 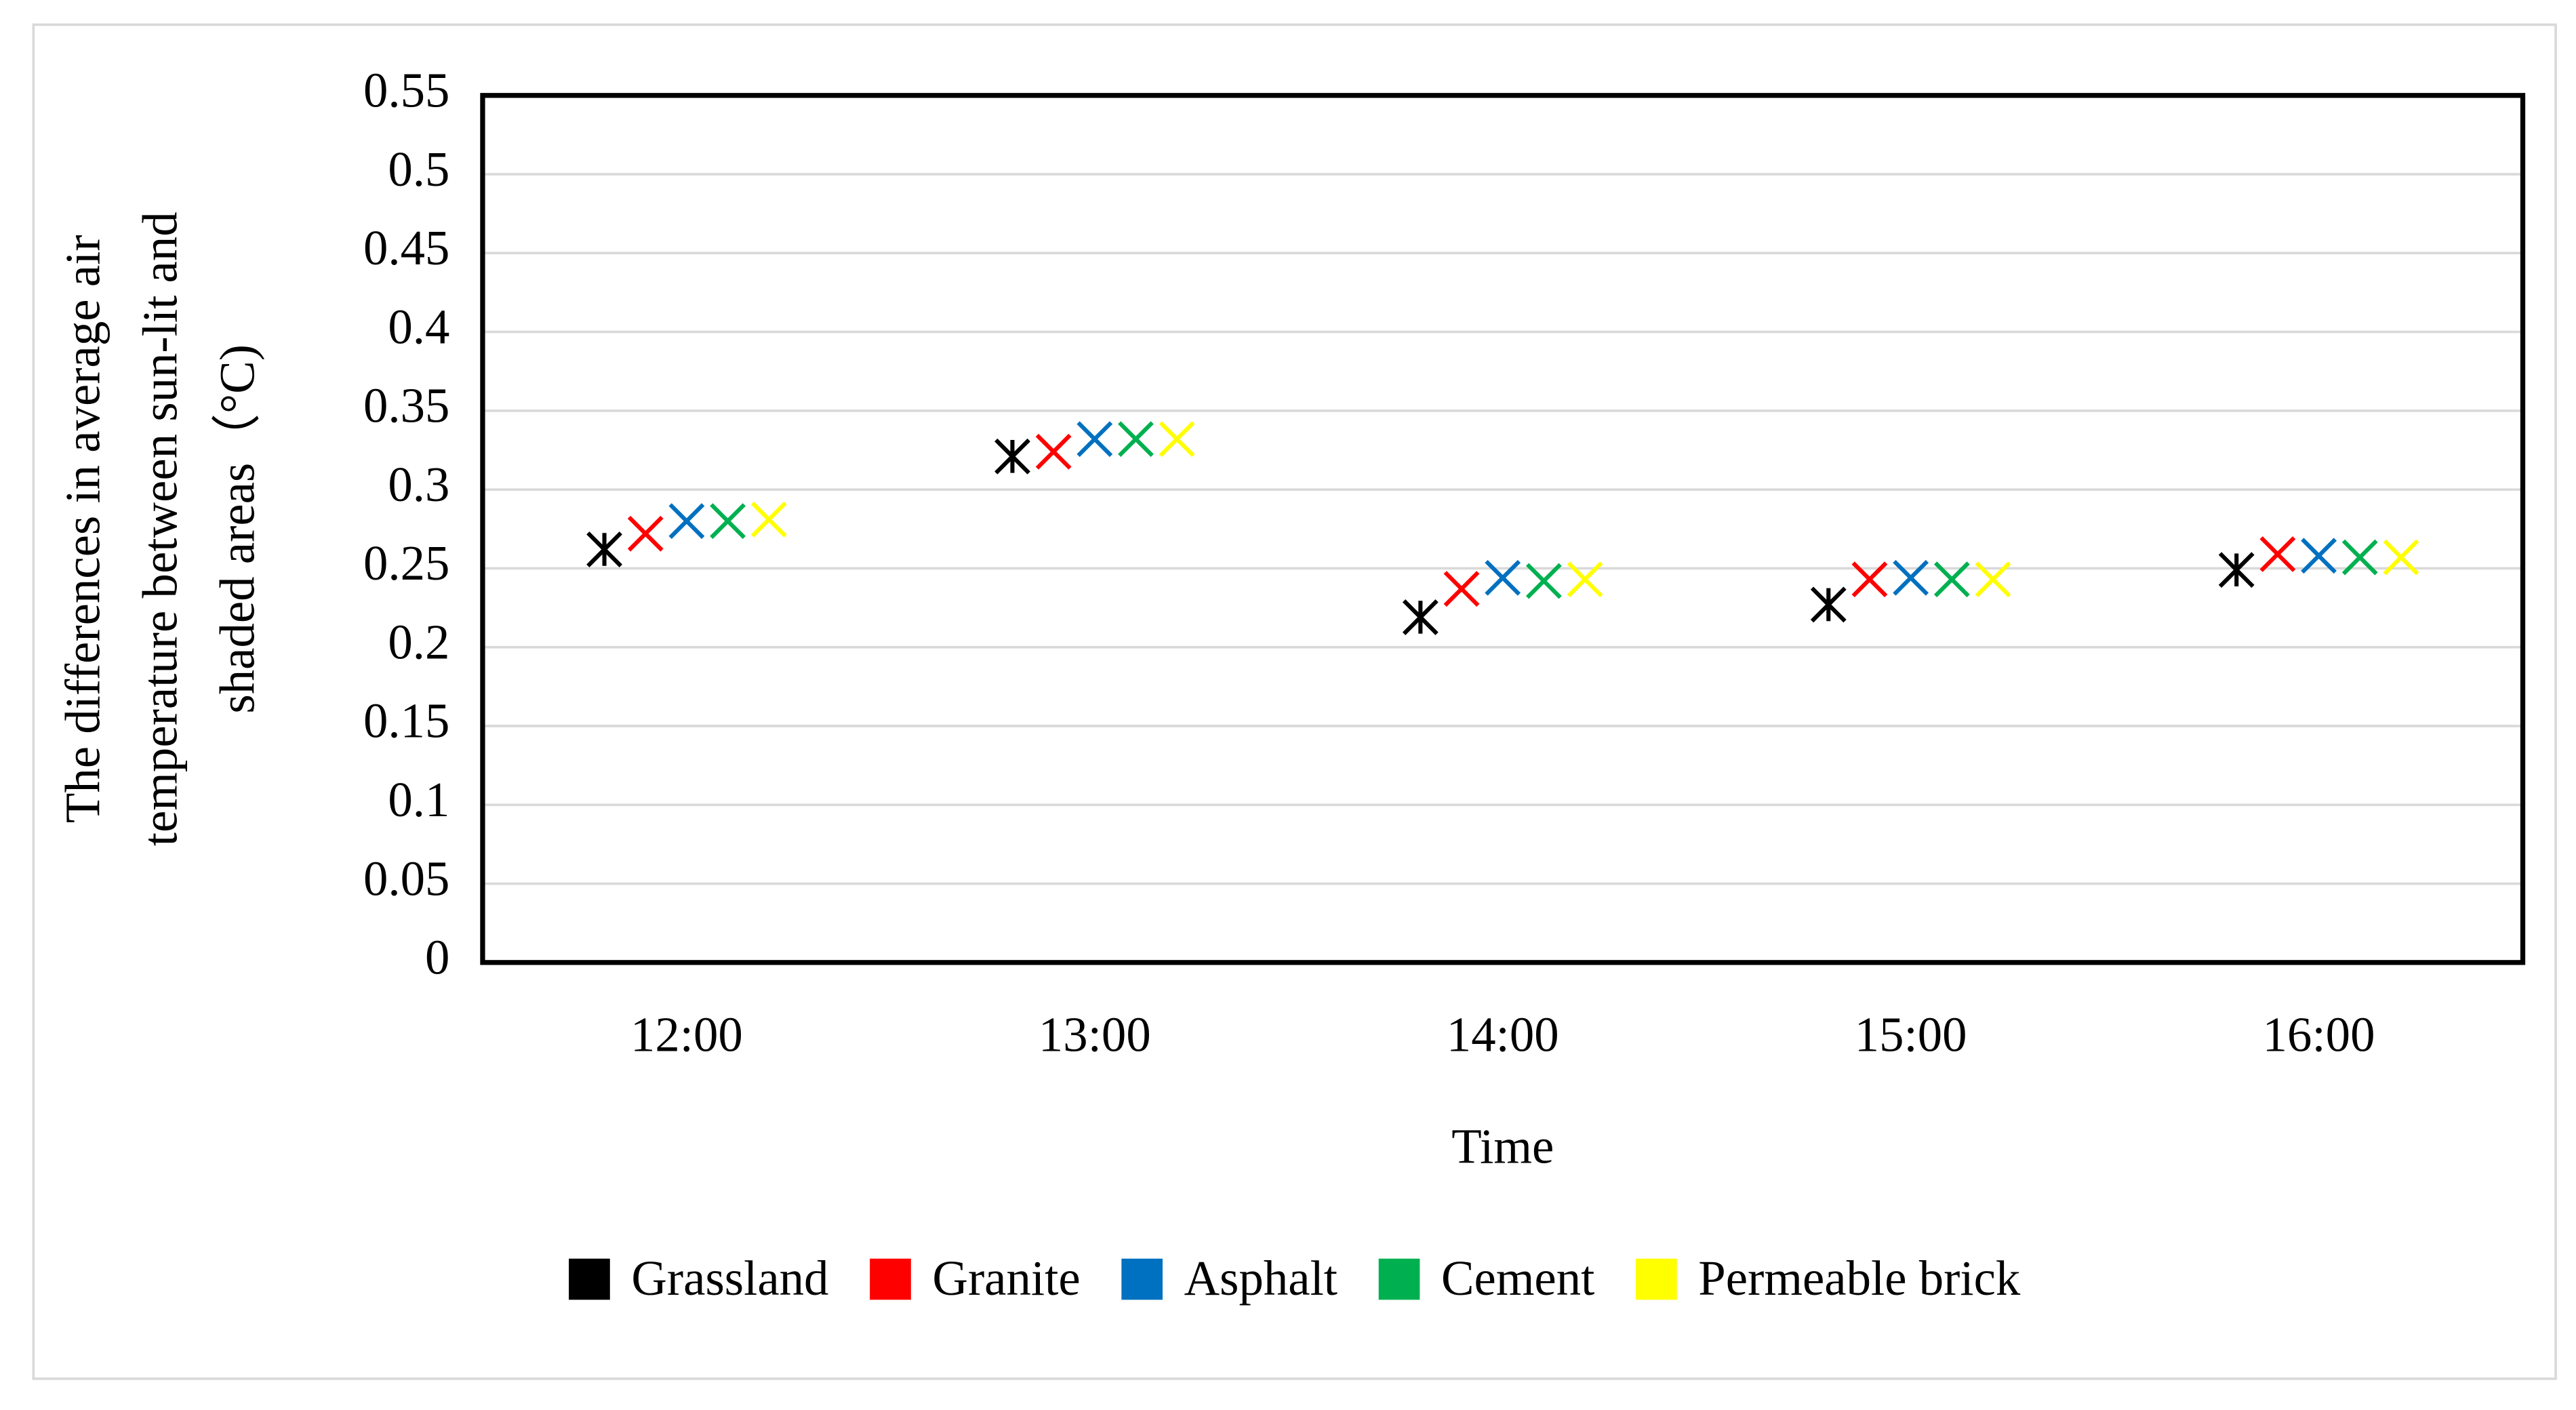 What do you see at coordinates (1503, 1034) in the screenshot?
I see `x-tick-label: 14:00` at bounding box center [1503, 1034].